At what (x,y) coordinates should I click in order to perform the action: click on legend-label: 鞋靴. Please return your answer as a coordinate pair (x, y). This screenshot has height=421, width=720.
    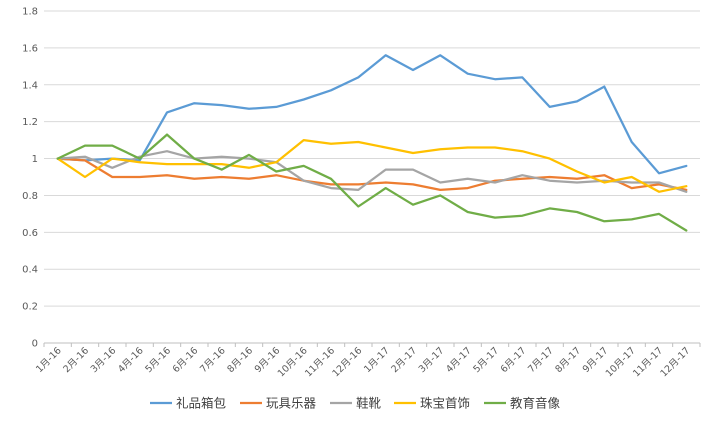
    Looking at the image, I should click on (369, 403).